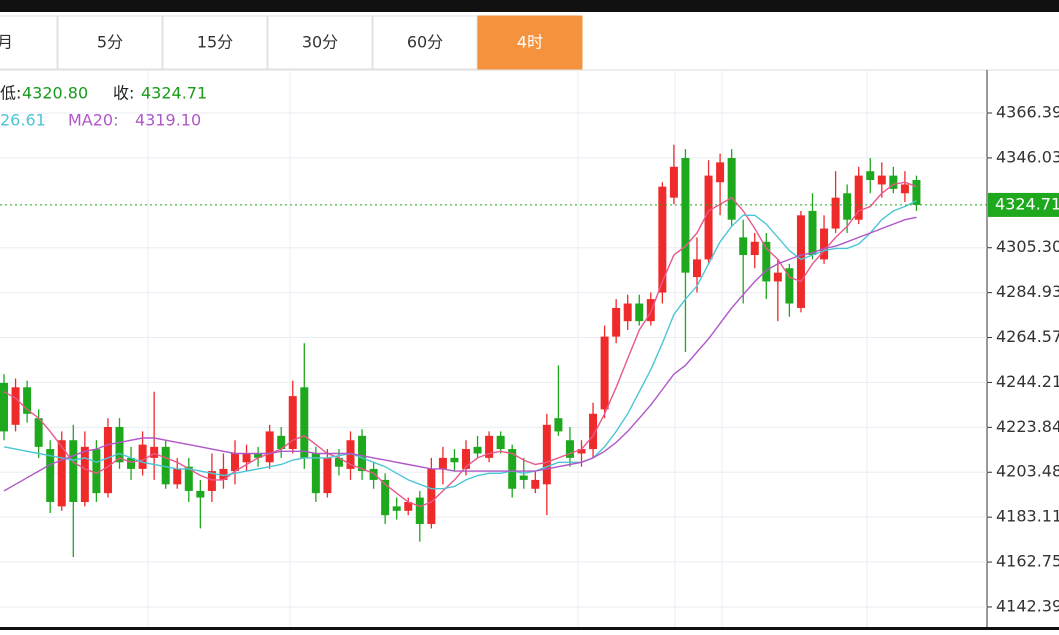  I want to click on tab-label: 月, so click(6, 42).